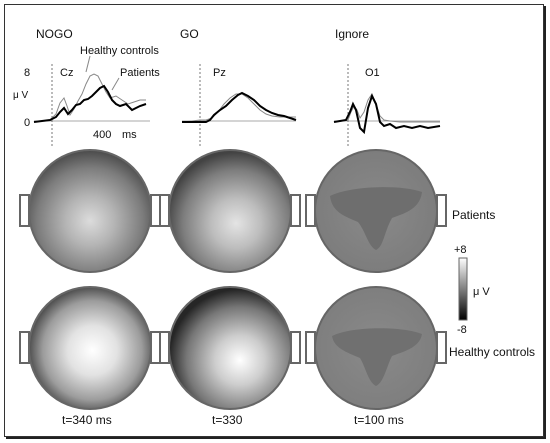  What do you see at coordinates (87, 420) in the screenshot?
I see `time-label-nogo: t=340 ms` at bounding box center [87, 420].